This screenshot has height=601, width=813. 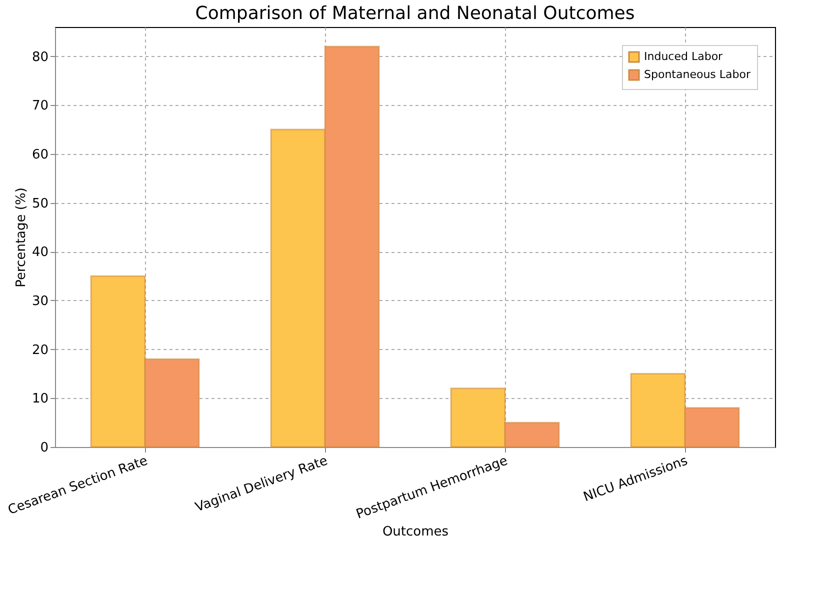 I want to click on legend-label: Spontaneous Labor, so click(x=697, y=74).